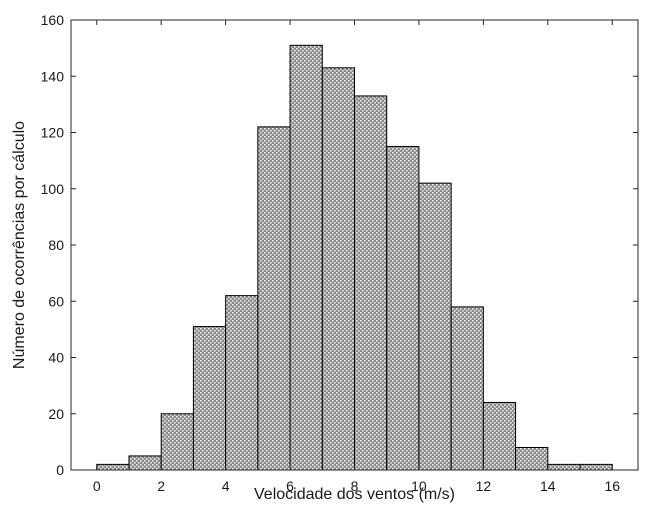  Describe the element at coordinates (60, 470) in the screenshot. I see `y-tick-label: 0` at that location.